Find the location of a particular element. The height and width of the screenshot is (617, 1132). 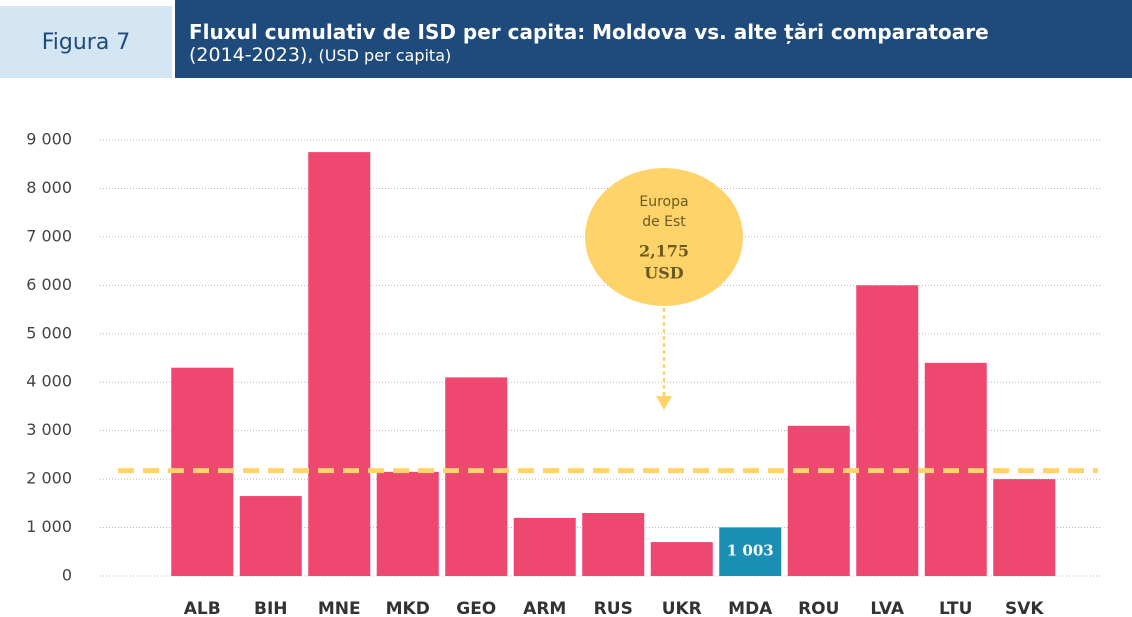

y-tick-label: 0 is located at coordinates (67, 575).